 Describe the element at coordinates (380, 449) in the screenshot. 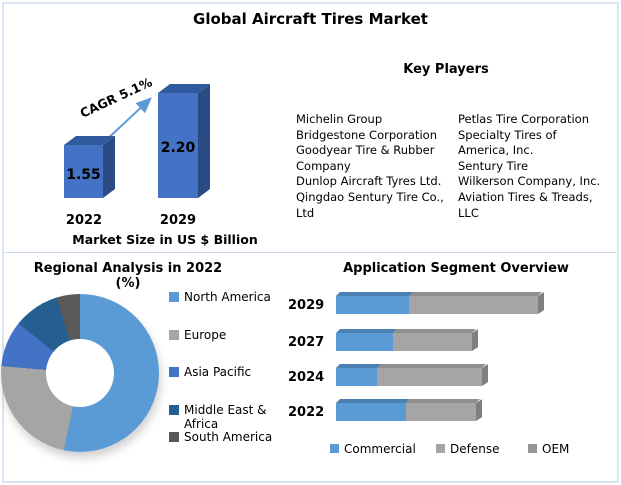

I see `legend-label: Commercial` at that location.